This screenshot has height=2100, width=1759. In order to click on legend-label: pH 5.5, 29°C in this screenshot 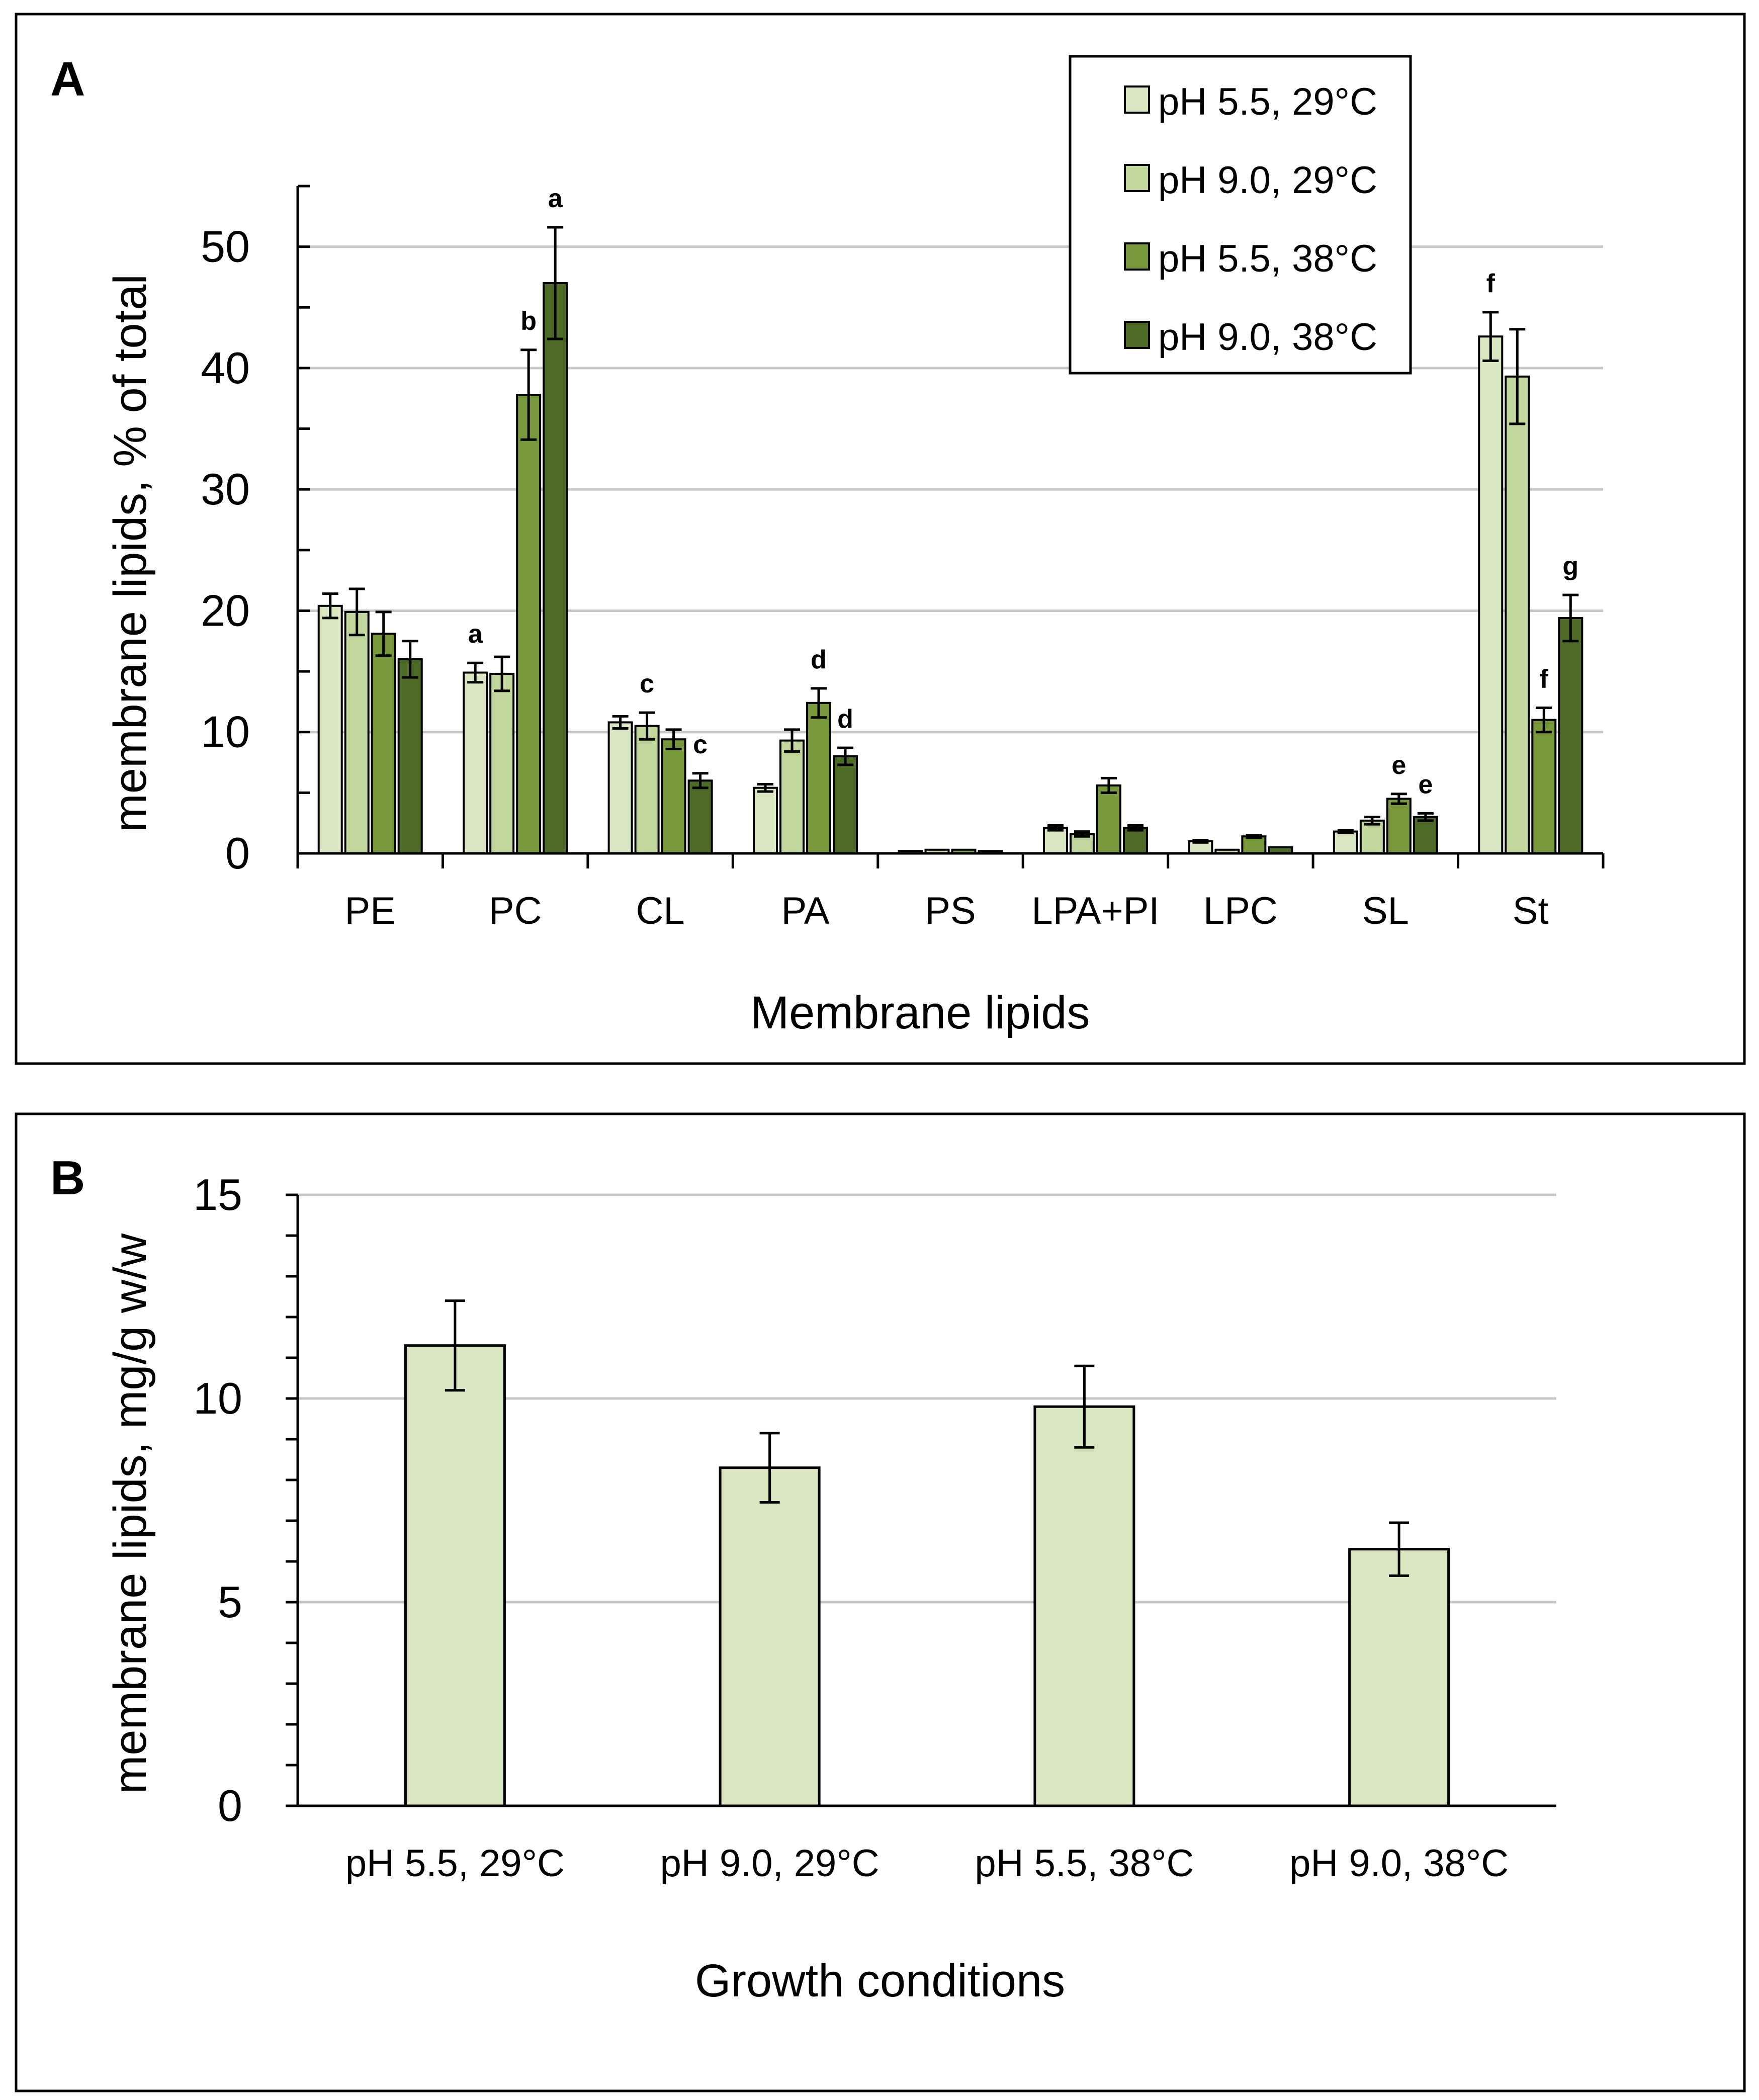, I will do `click(1267, 101)`.